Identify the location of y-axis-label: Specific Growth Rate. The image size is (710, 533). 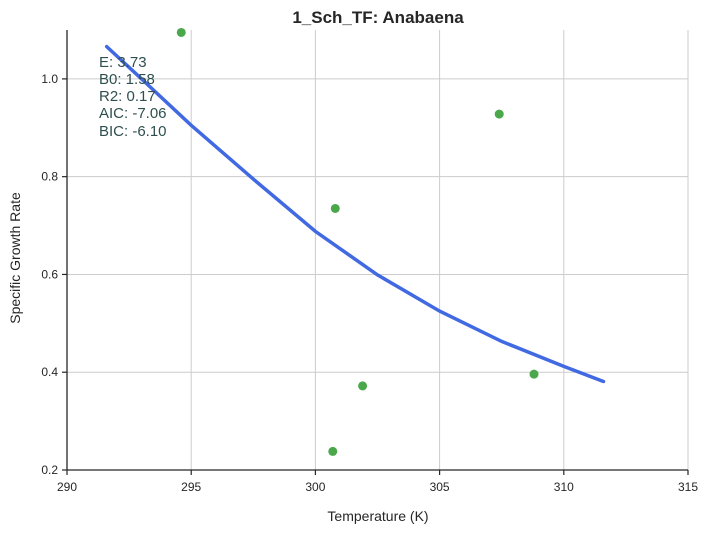
(15, 258).